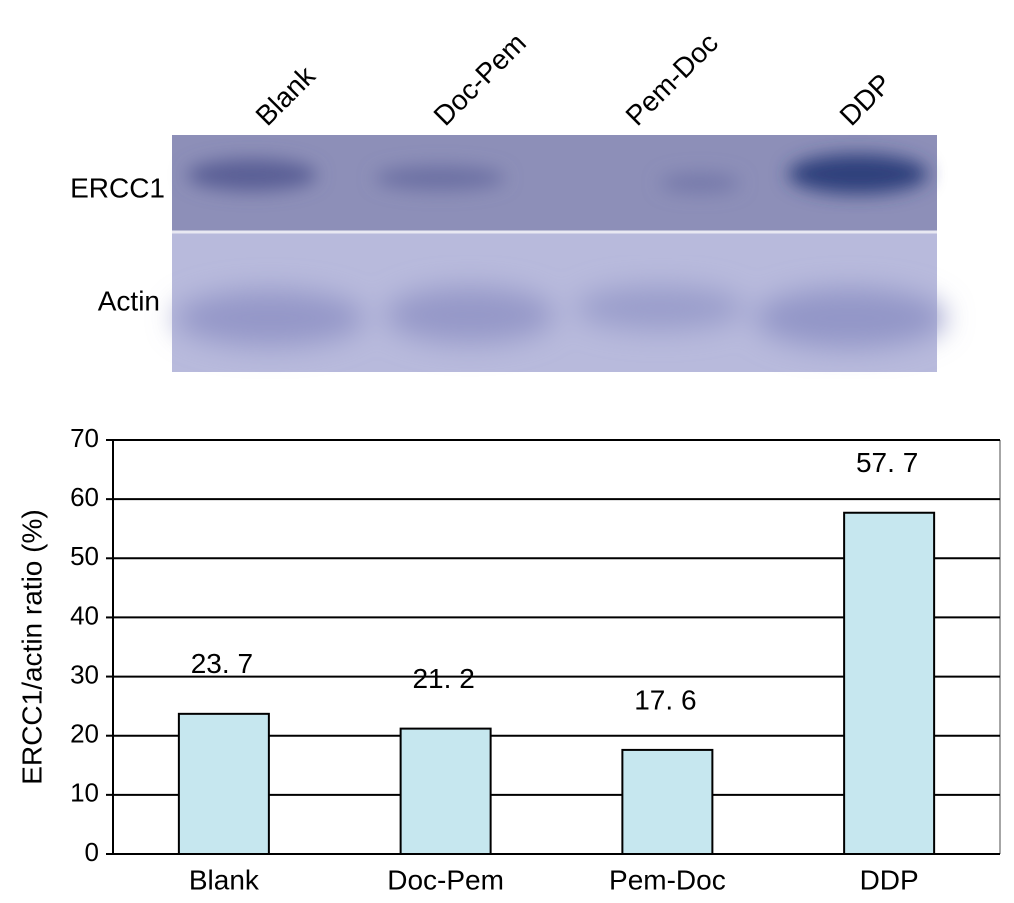 This screenshot has width=1014, height=903. I want to click on lane-label: Pem-Doc, so click(672, 79).